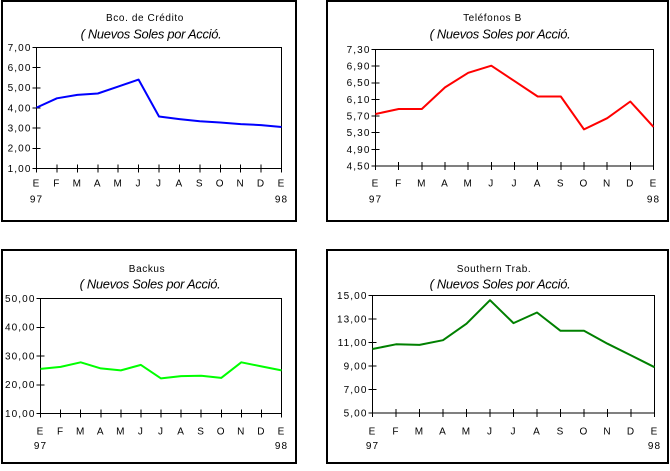 The width and height of the screenshot is (670, 471). What do you see at coordinates (492, 18) in the screenshot?
I see `svg-text: Teléfonos B` at bounding box center [492, 18].